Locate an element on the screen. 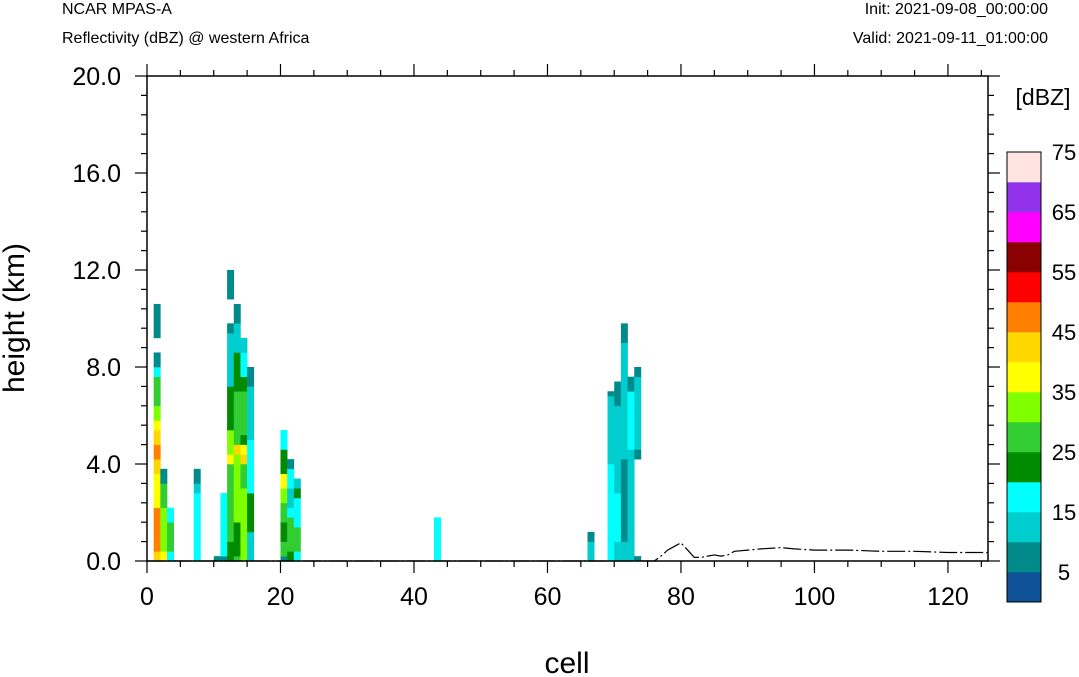 The height and width of the screenshot is (677, 1079). y-tick-label: 4.0 is located at coordinates (103, 465).